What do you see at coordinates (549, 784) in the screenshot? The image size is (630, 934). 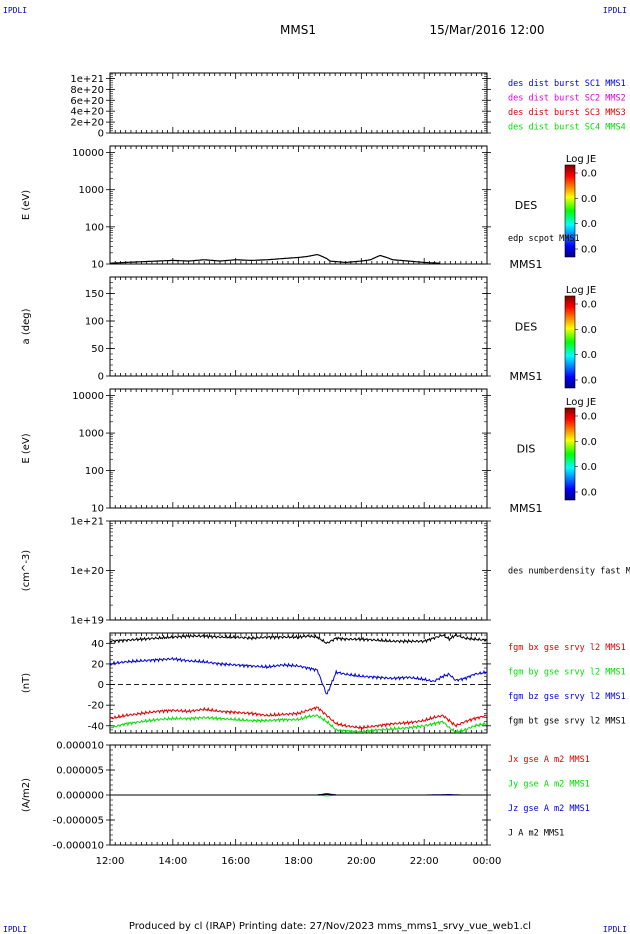 I see `legend-entry: Jy gse A m2 MMS1` at bounding box center [549, 784].